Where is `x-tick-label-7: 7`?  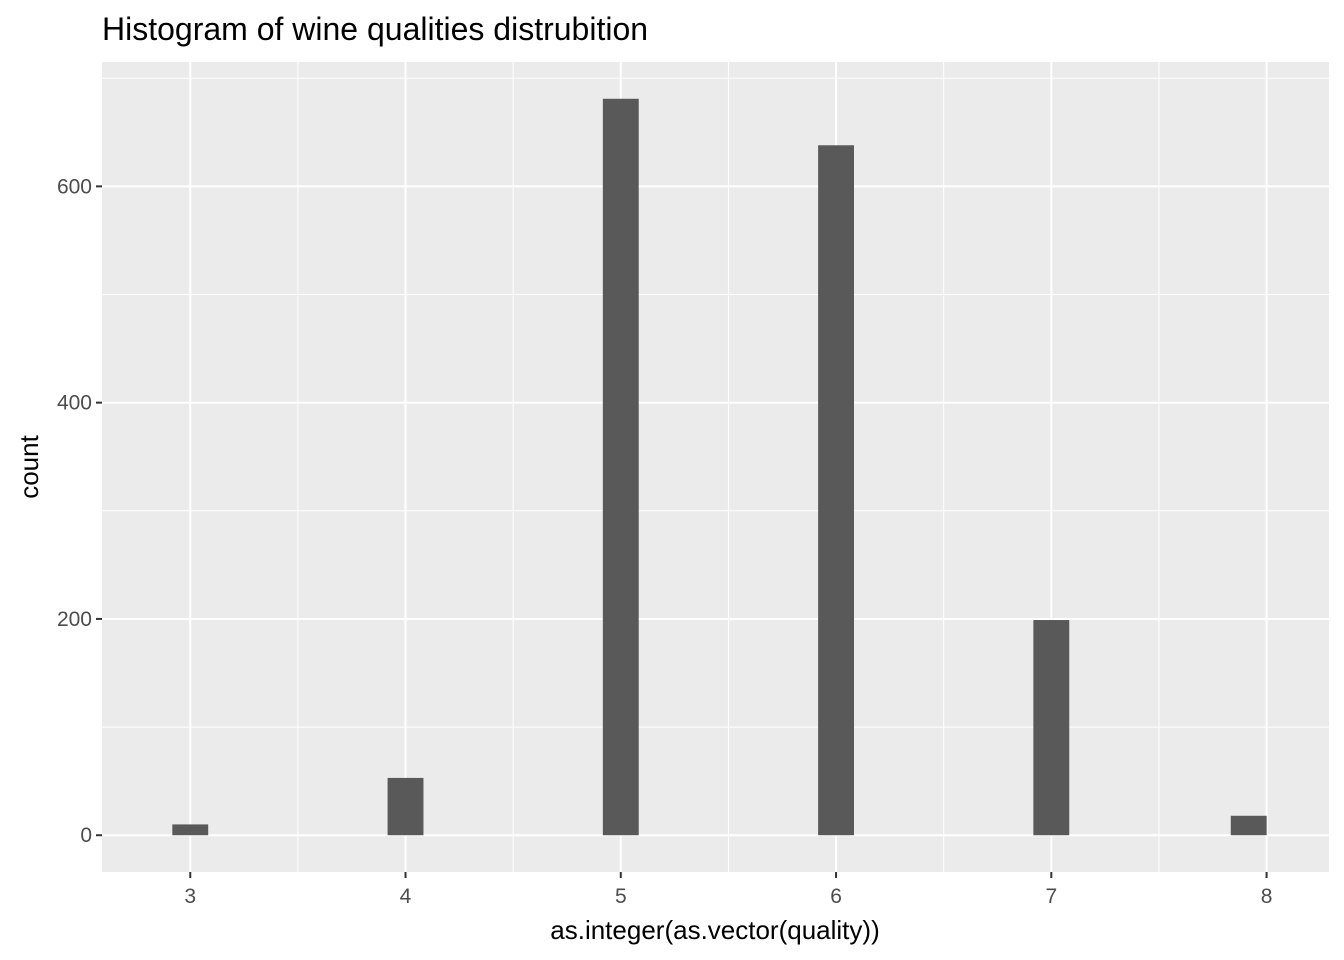
x-tick-label-7: 7 is located at coordinates (1051, 896).